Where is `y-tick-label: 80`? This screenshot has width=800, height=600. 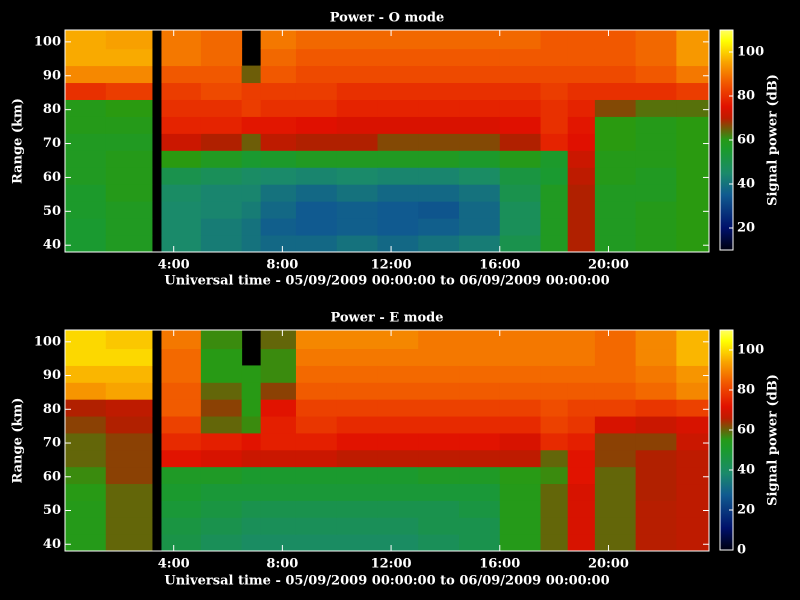 y-tick-label: 80 is located at coordinates (52, 409).